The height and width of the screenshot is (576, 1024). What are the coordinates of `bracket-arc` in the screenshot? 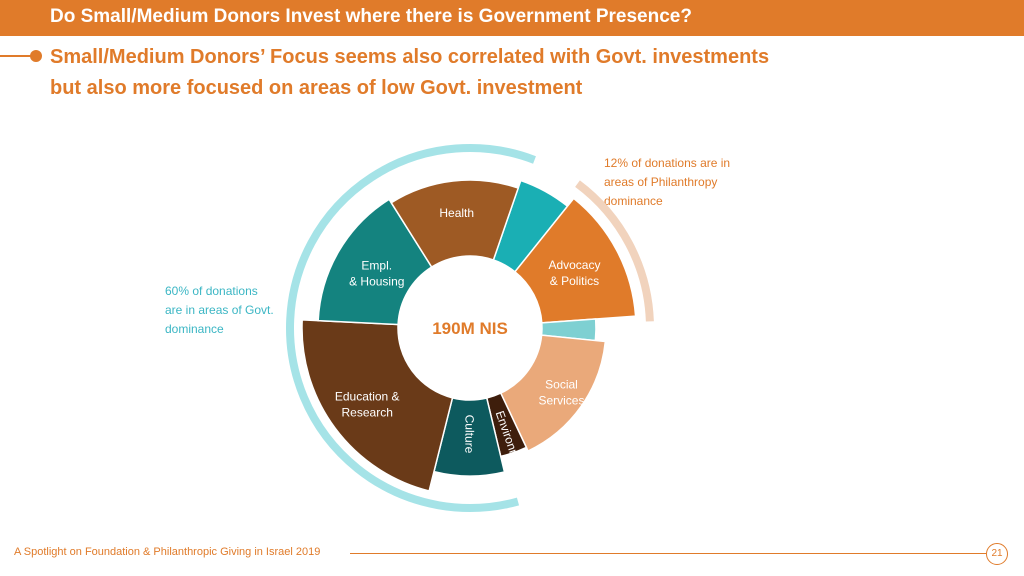 It's located at (614, 251).